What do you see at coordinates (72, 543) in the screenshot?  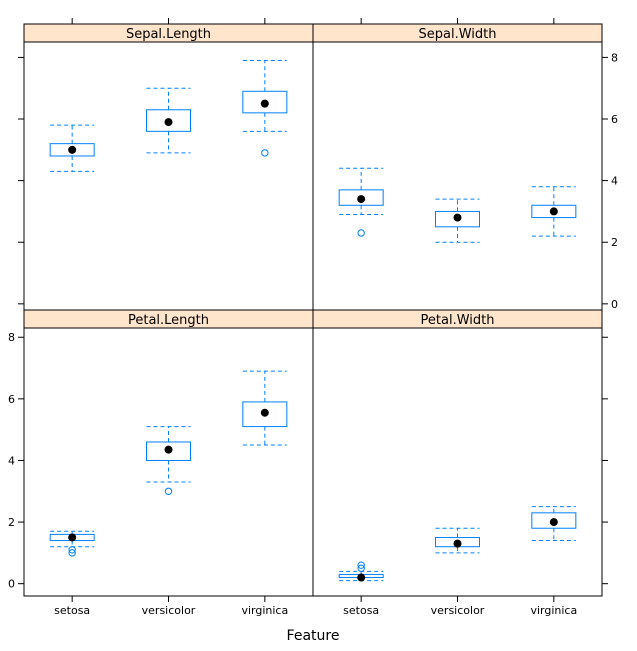 I see `box-petal-length-setosa` at bounding box center [72, 543].